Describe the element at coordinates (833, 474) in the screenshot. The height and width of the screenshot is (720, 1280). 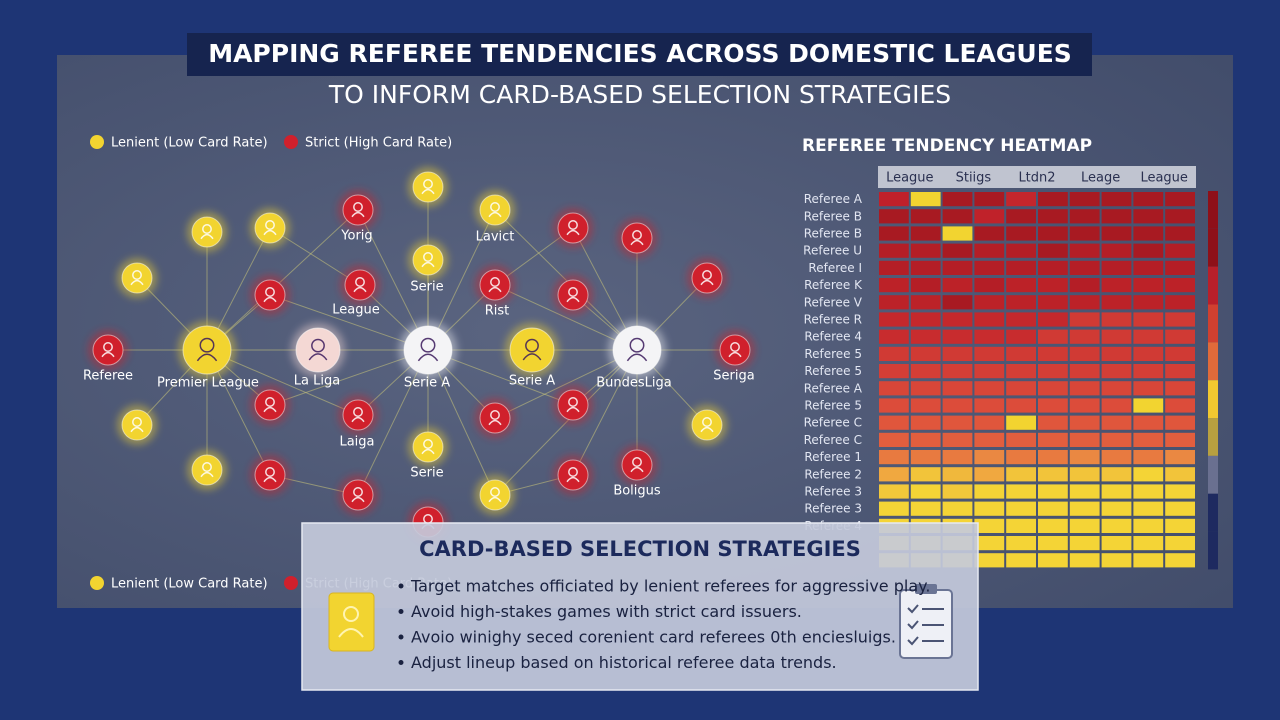
I see `row-label: Referee 2` at that location.